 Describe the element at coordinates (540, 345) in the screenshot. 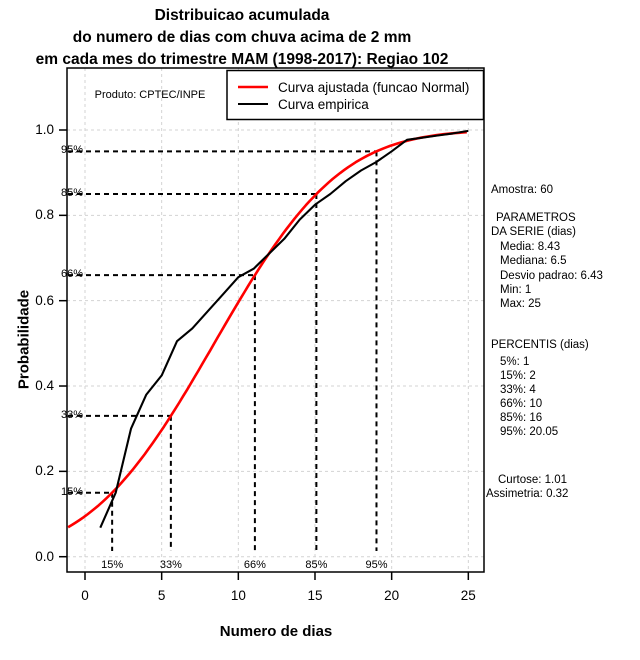

I see `panel-percentis-title: PERCENTIS (dias)` at that location.